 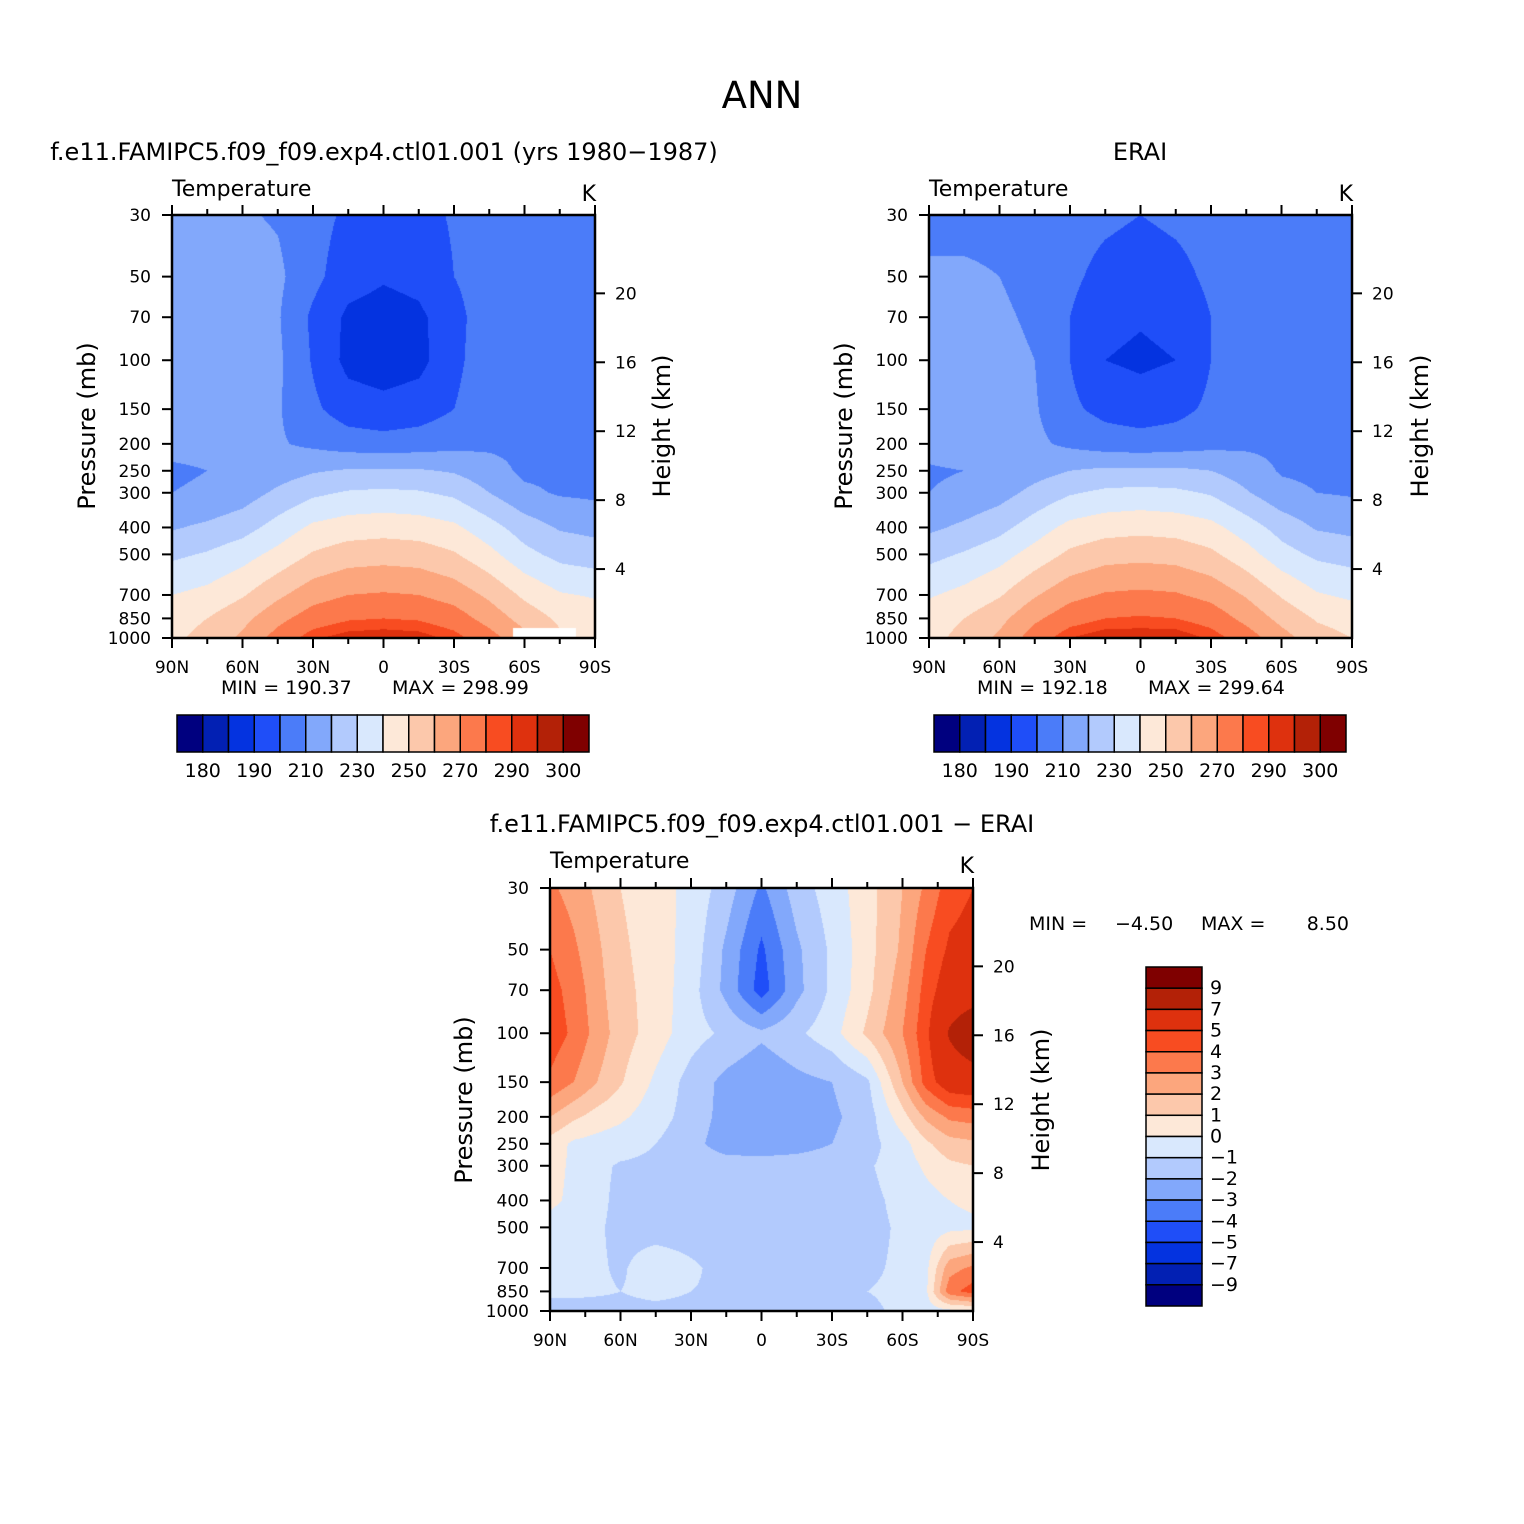 I want to click on colorbar-label: −4, so click(x=1224, y=1221).